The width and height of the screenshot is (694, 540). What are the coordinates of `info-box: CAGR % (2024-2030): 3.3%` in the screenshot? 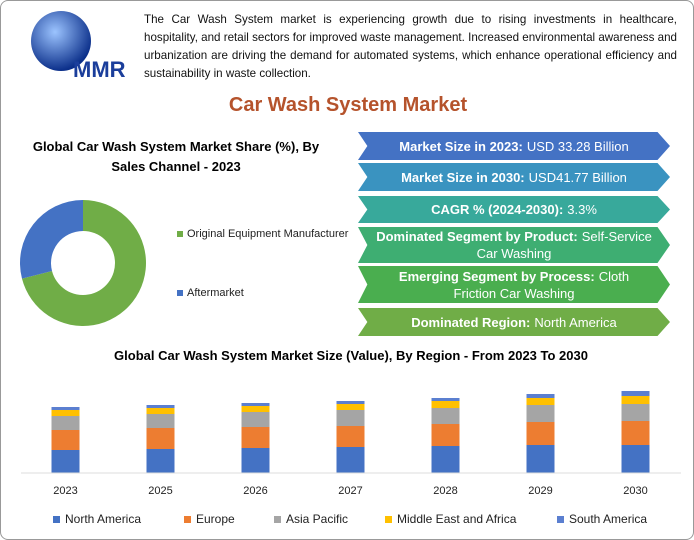 It's located at (514, 209).